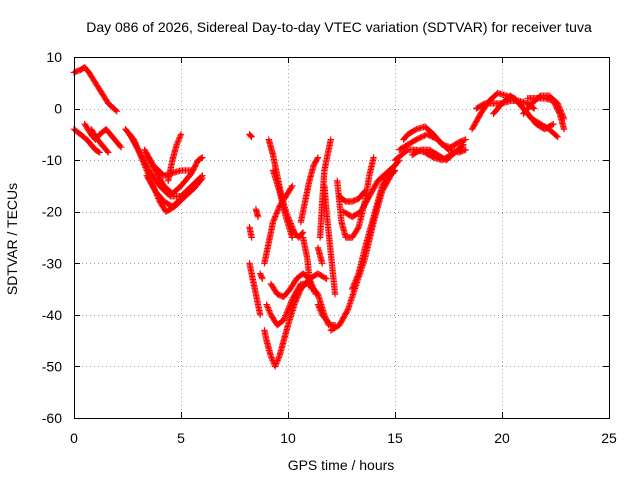 The image size is (640, 480). What do you see at coordinates (395, 438) in the screenshot?
I see `x-tick-label: 15` at bounding box center [395, 438].